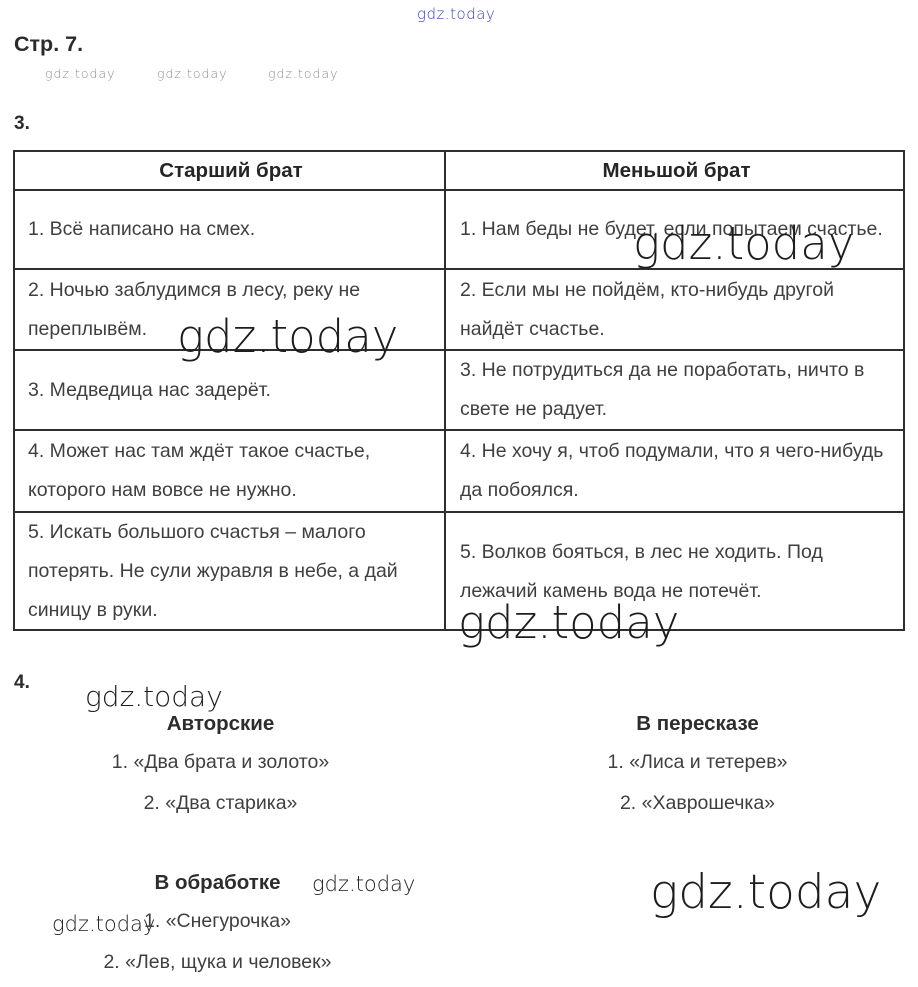 The width and height of the screenshot is (918, 987). Describe the element at coordinates (766, 892) in the screenshot. I see `watermark-bottom-right: gdz.today` at that location.